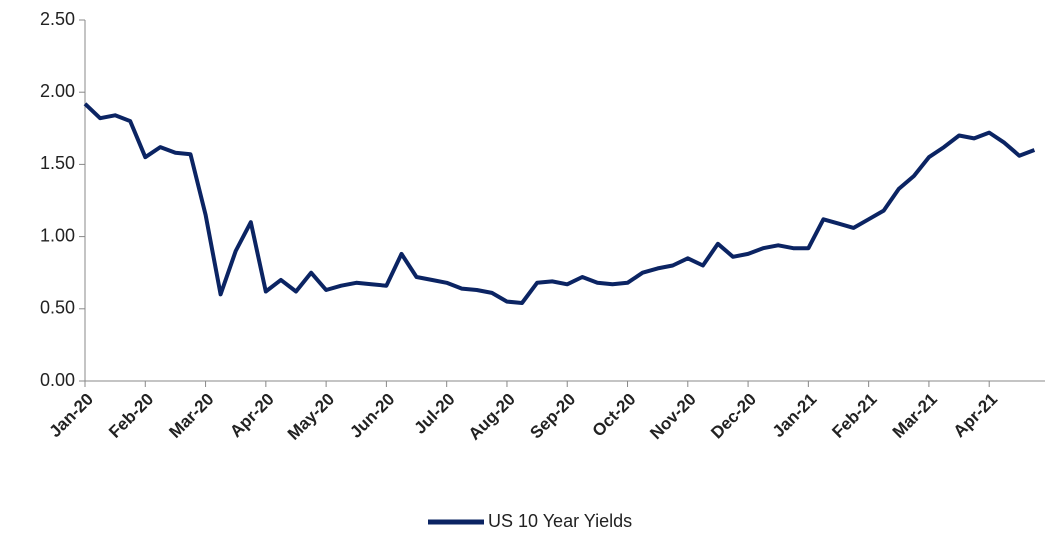 The height and width of the screenshot is (535, 1053). Describe the element at coordinates (252, 416) in the screenshot. I see `x-tick-label: Apr-20` at that location.